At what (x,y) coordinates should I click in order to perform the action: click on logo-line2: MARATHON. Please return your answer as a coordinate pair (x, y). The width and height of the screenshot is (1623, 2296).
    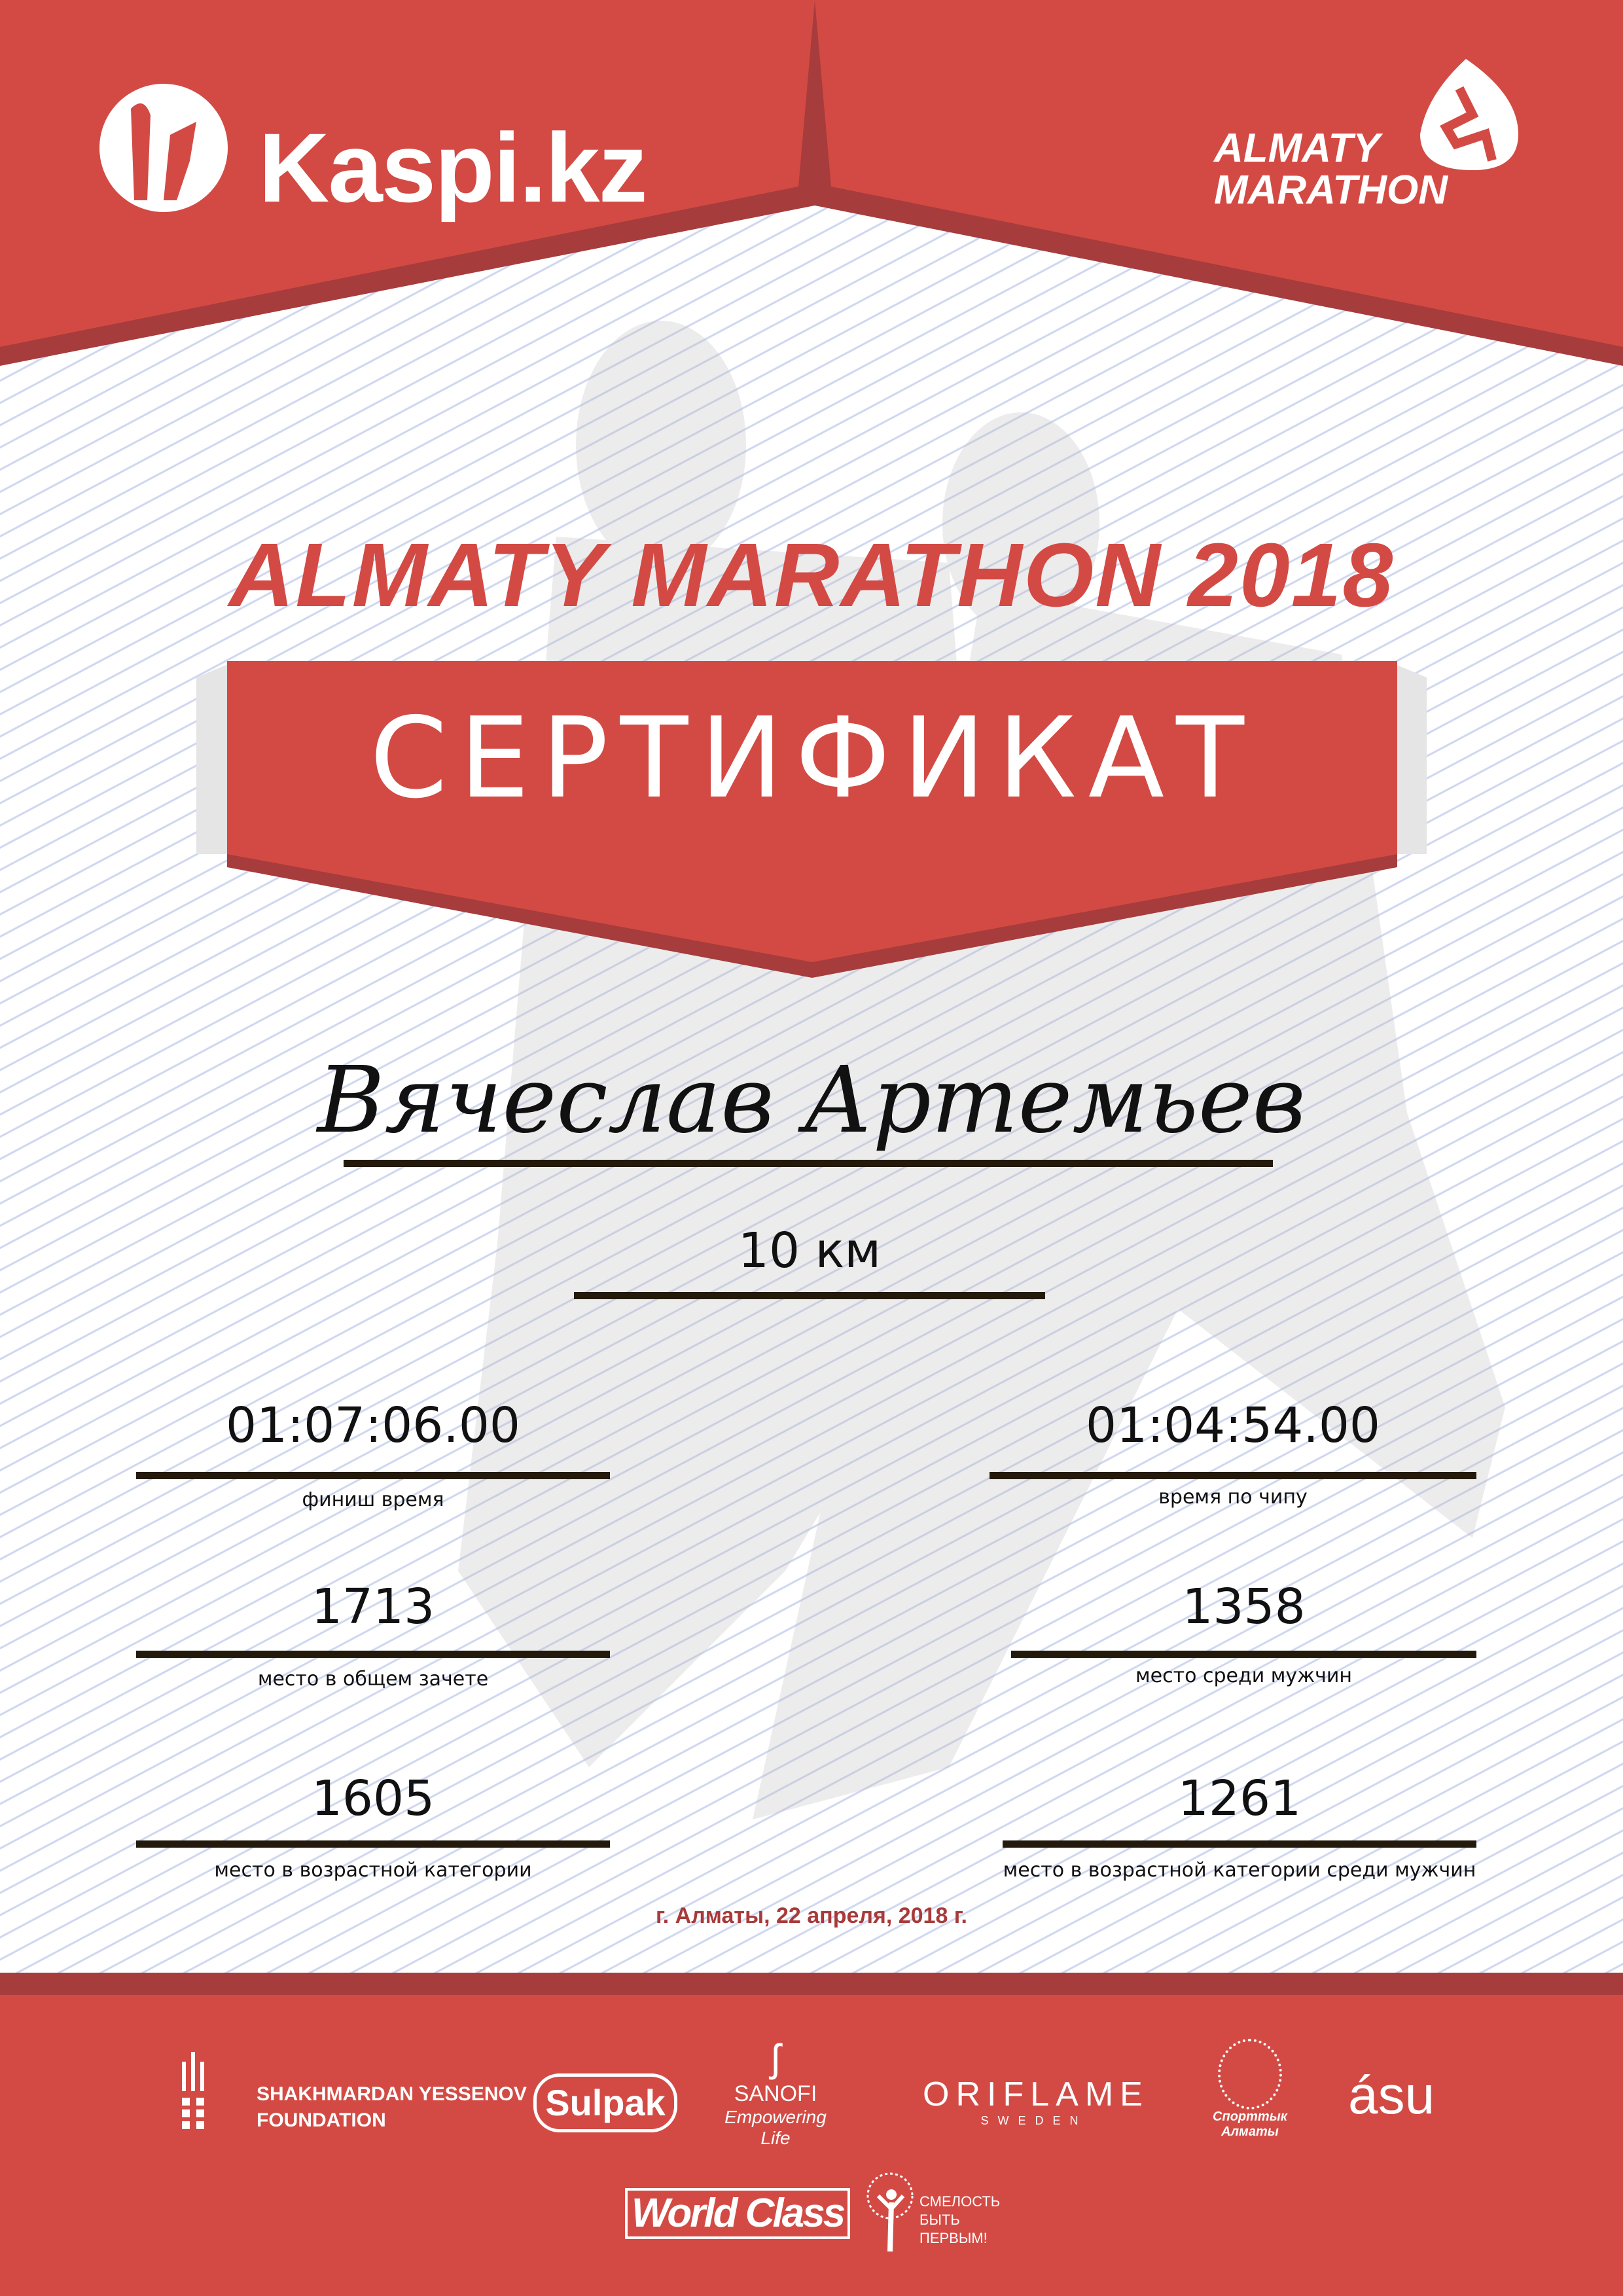
    Looking at the image, I should click on (1331, 191).